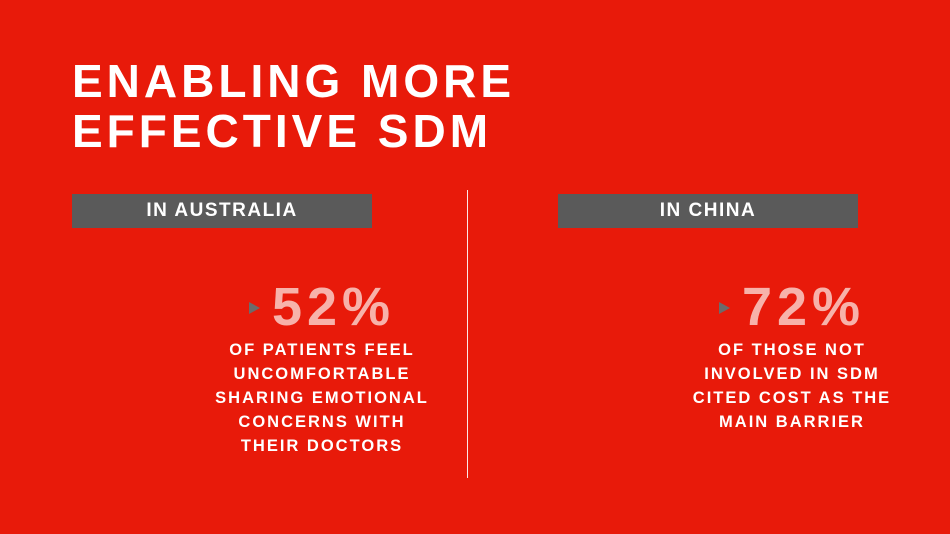 Image resolution: width=950 pixels, height=534 pixels. I want to click on stat-row-china: 72%, so click(792, 307).